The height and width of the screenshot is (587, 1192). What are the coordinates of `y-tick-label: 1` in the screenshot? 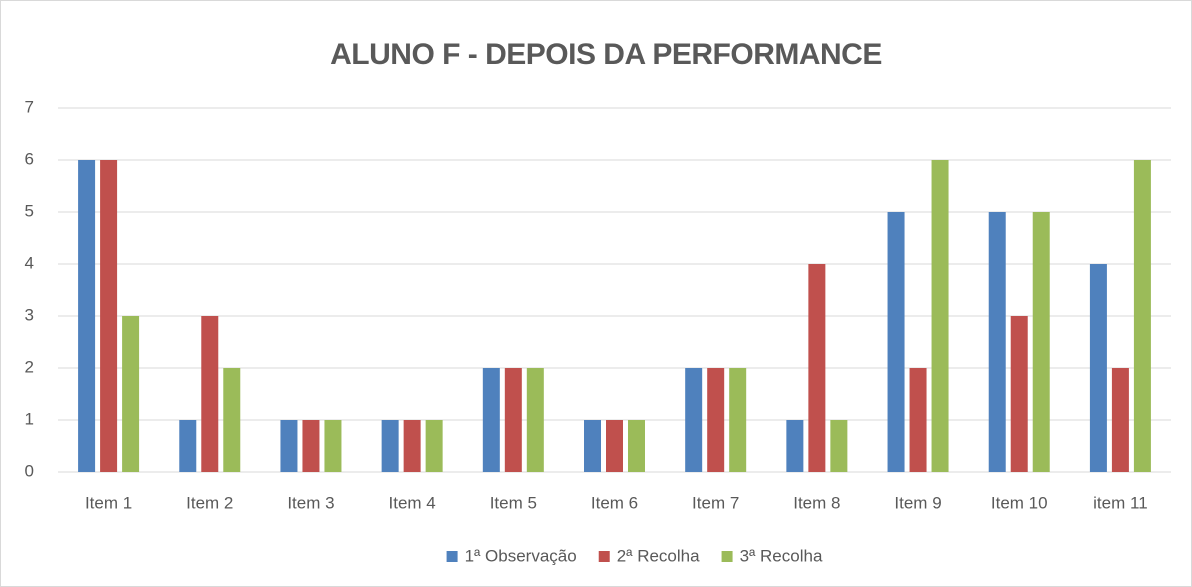 It's located at (29, 418).